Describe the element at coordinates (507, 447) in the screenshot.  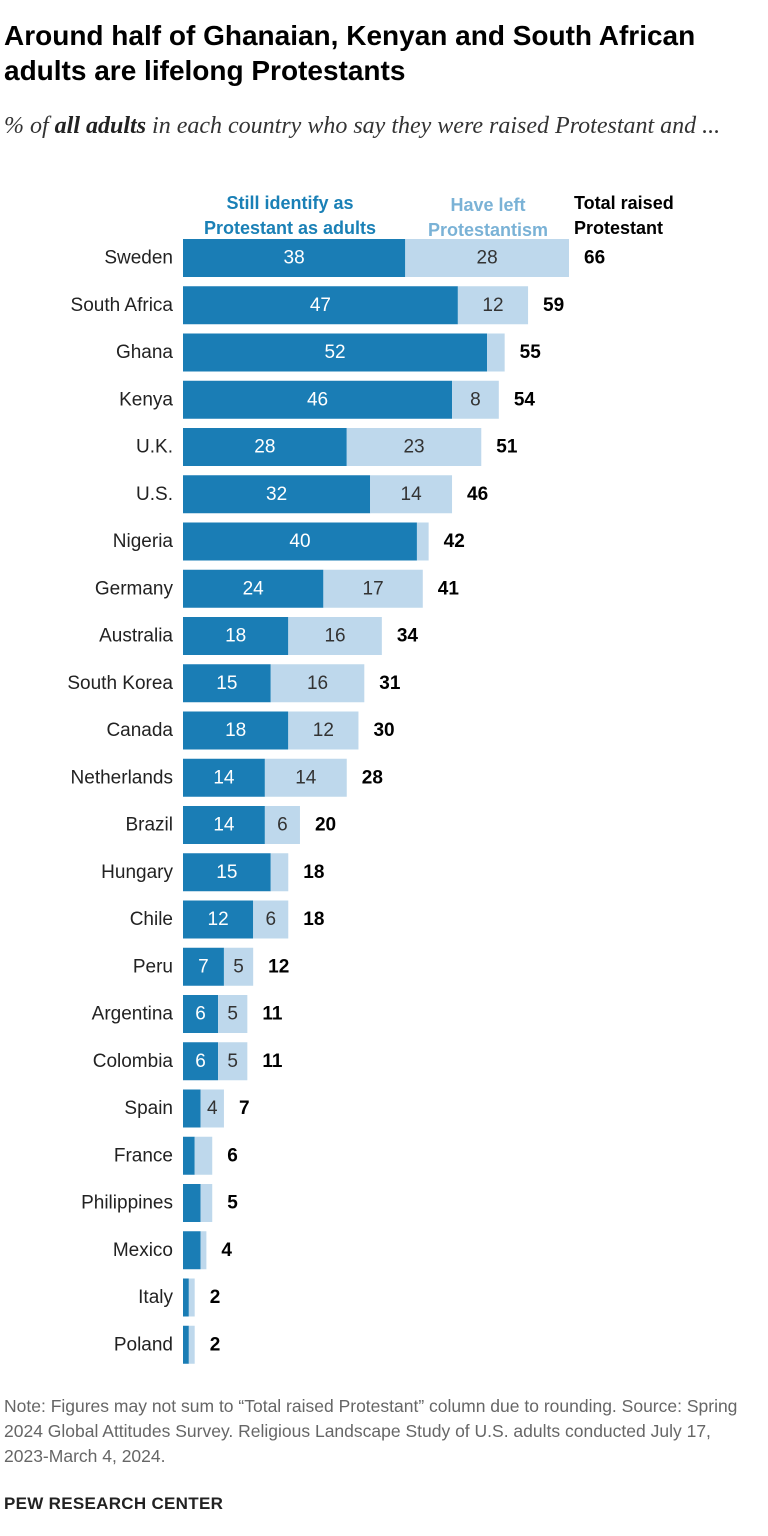
I see `total-label: 51` at that location.